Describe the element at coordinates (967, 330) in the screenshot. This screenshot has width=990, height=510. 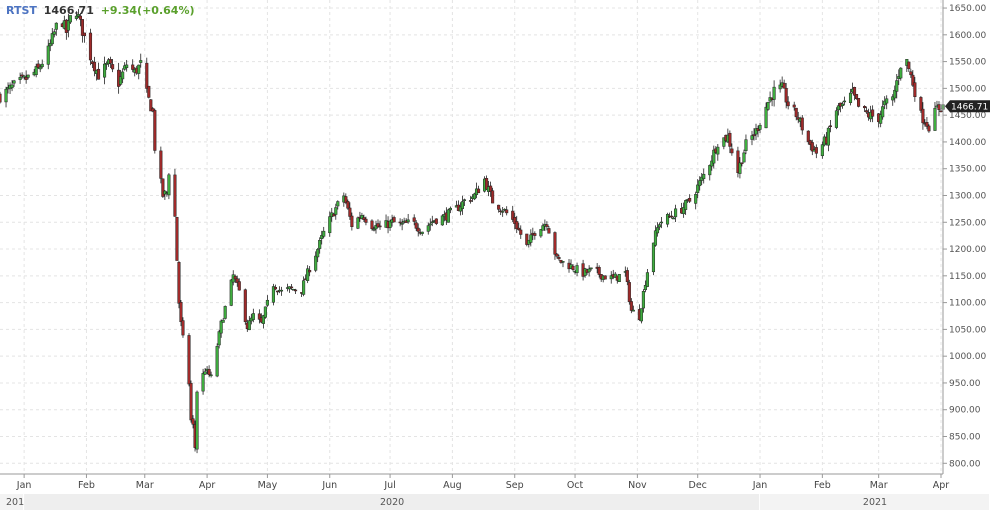
I see `y-tick-label: 1050.00` at that location.